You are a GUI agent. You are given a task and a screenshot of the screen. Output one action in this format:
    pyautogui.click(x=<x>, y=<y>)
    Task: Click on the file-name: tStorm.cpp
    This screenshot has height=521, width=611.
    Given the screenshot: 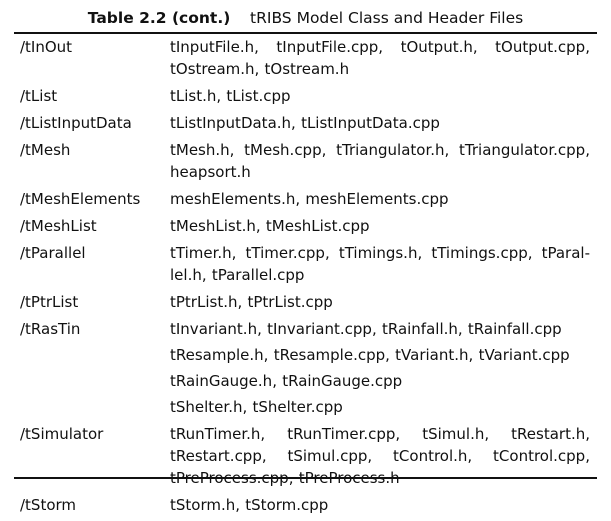 What is the action you would take?
    pyautogui.click(x=287, y=505)
    